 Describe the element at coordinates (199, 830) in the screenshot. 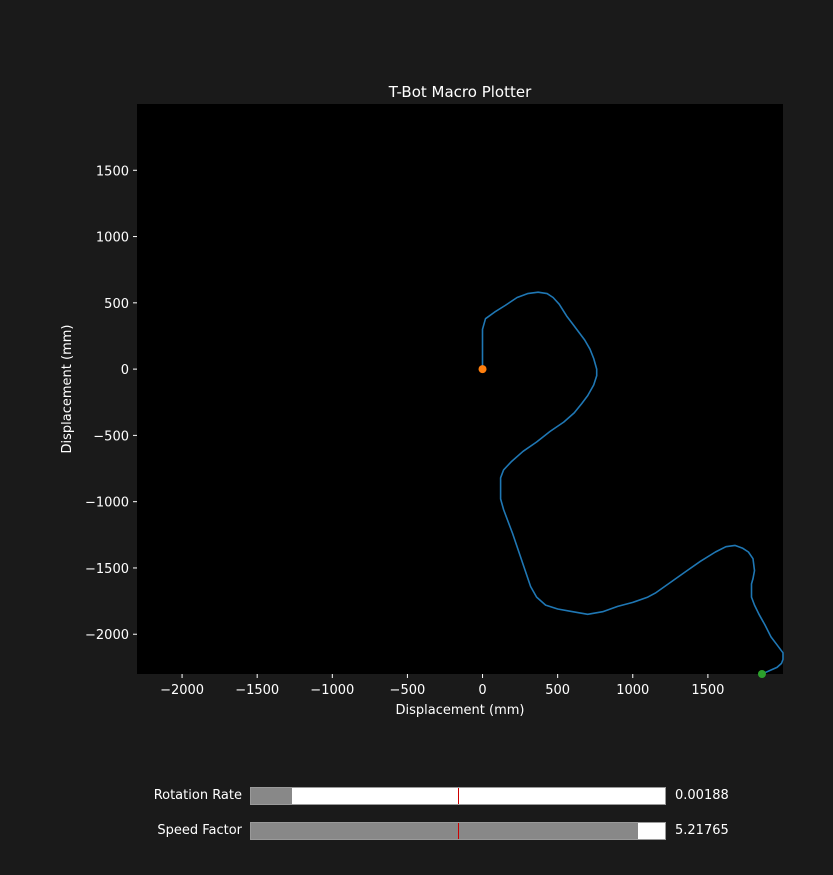

I see `speed-factor-label: Speed Factor` at that location.